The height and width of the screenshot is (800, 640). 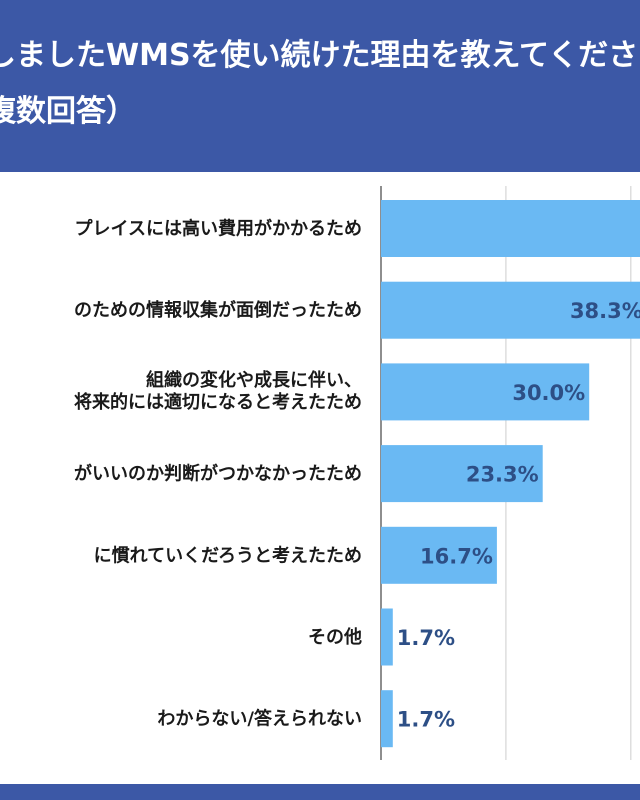 What do you see at coordinates (218, 310) in the screenshot?
I see `category-label: のための情報収集が面倒だったため` at bounding box center [218, 310].